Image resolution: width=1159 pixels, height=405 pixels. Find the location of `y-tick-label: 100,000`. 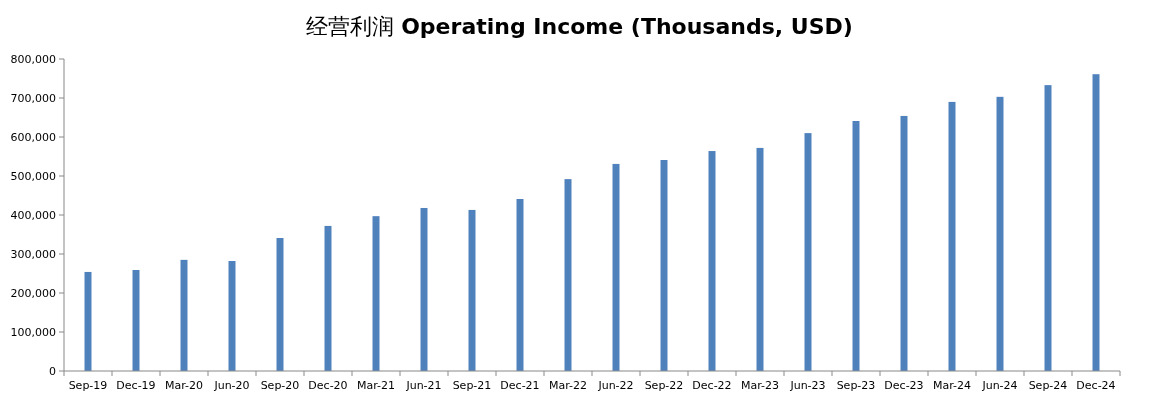

y-tick-label: 100,000 is located at coordinates (33, 332).